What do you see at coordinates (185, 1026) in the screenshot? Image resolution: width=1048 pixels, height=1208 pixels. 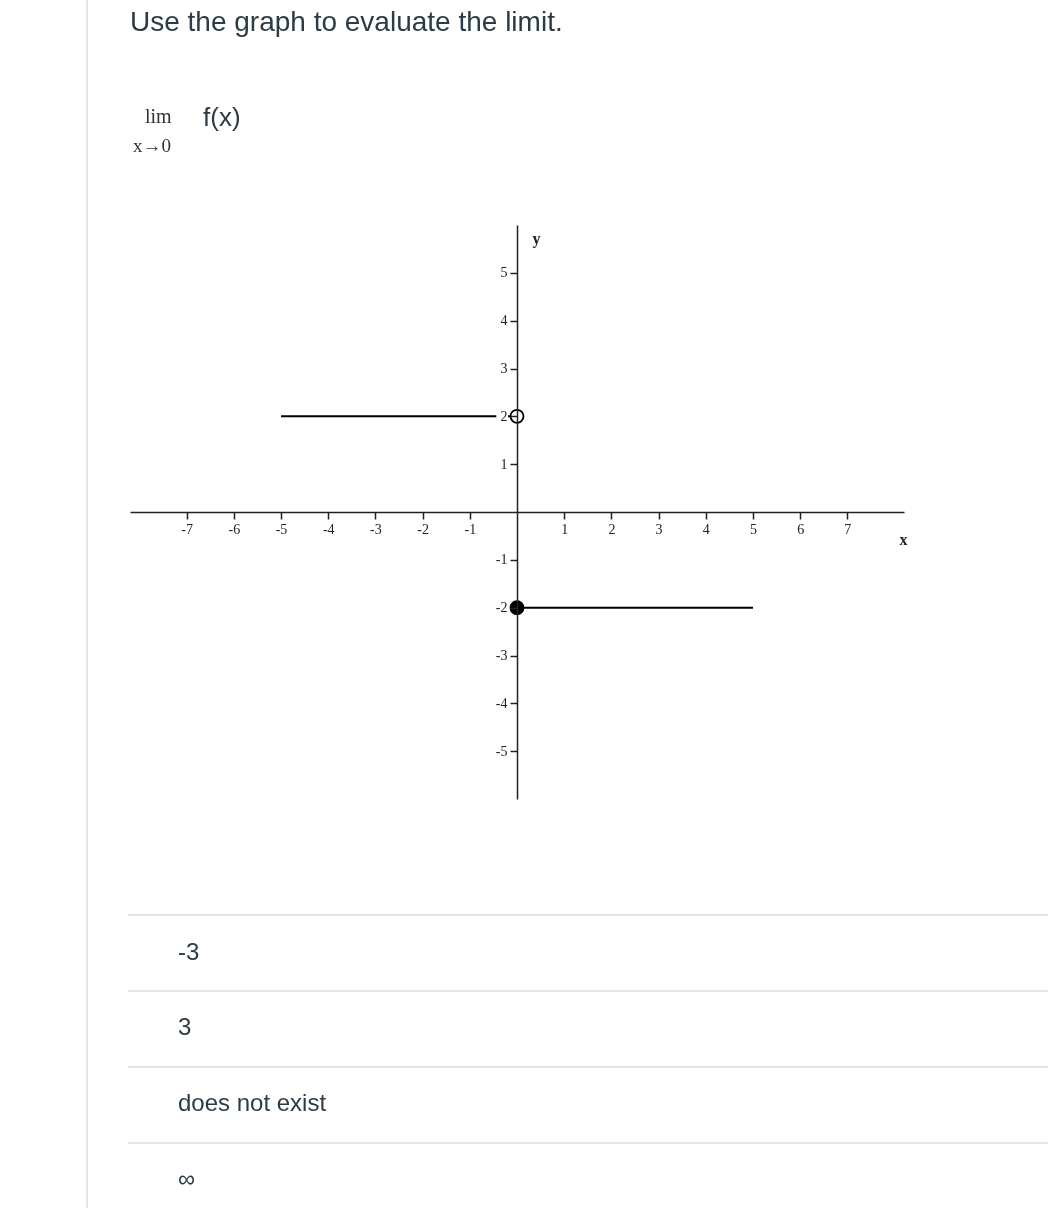 I see `text: 3` at bounding box center [185, 1026].